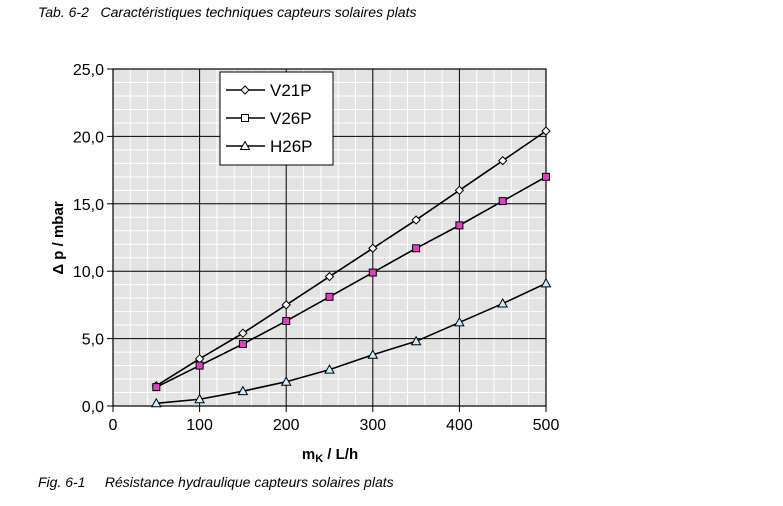 This screenshot has height=506, width=783. Describe the element at coordinates (459, 425) in the screenshot. I see `x-tick-label: 400` at that location.